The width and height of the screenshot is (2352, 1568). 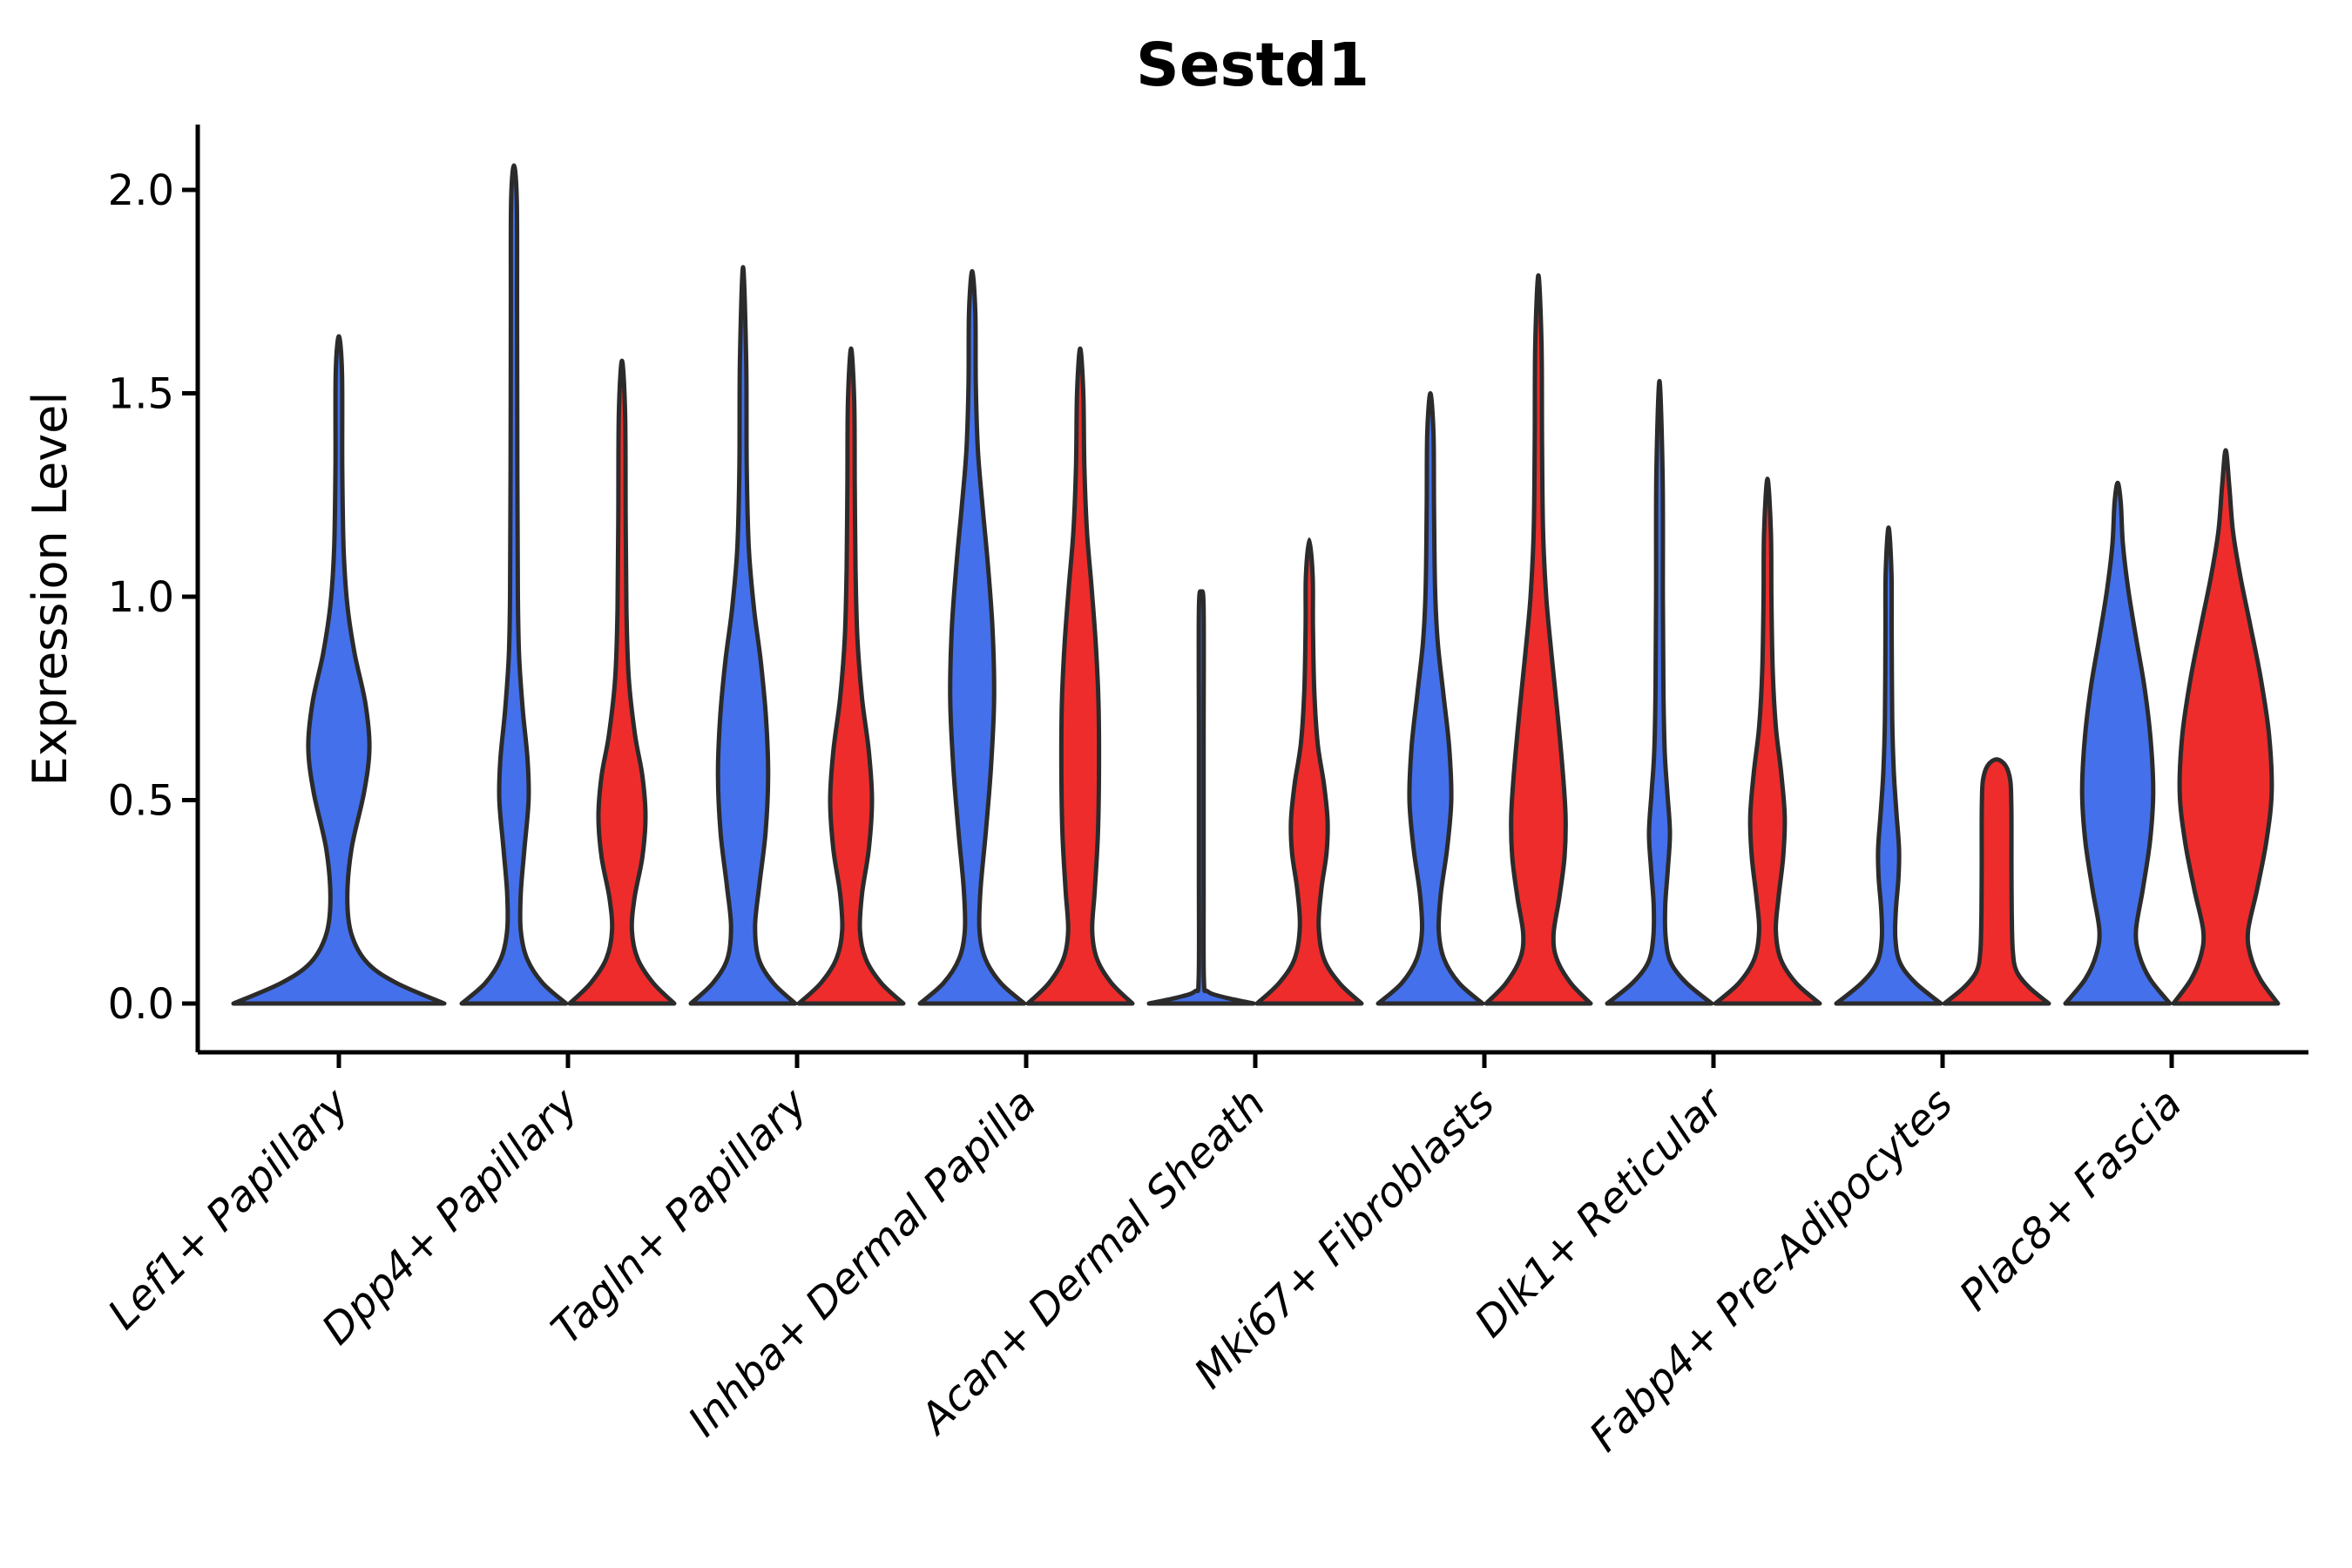 What do you see at coordinates (141, 394) in the screenshot?
I see `y-tick-label-1.5: 1.5` at bounding box center [141, 394].